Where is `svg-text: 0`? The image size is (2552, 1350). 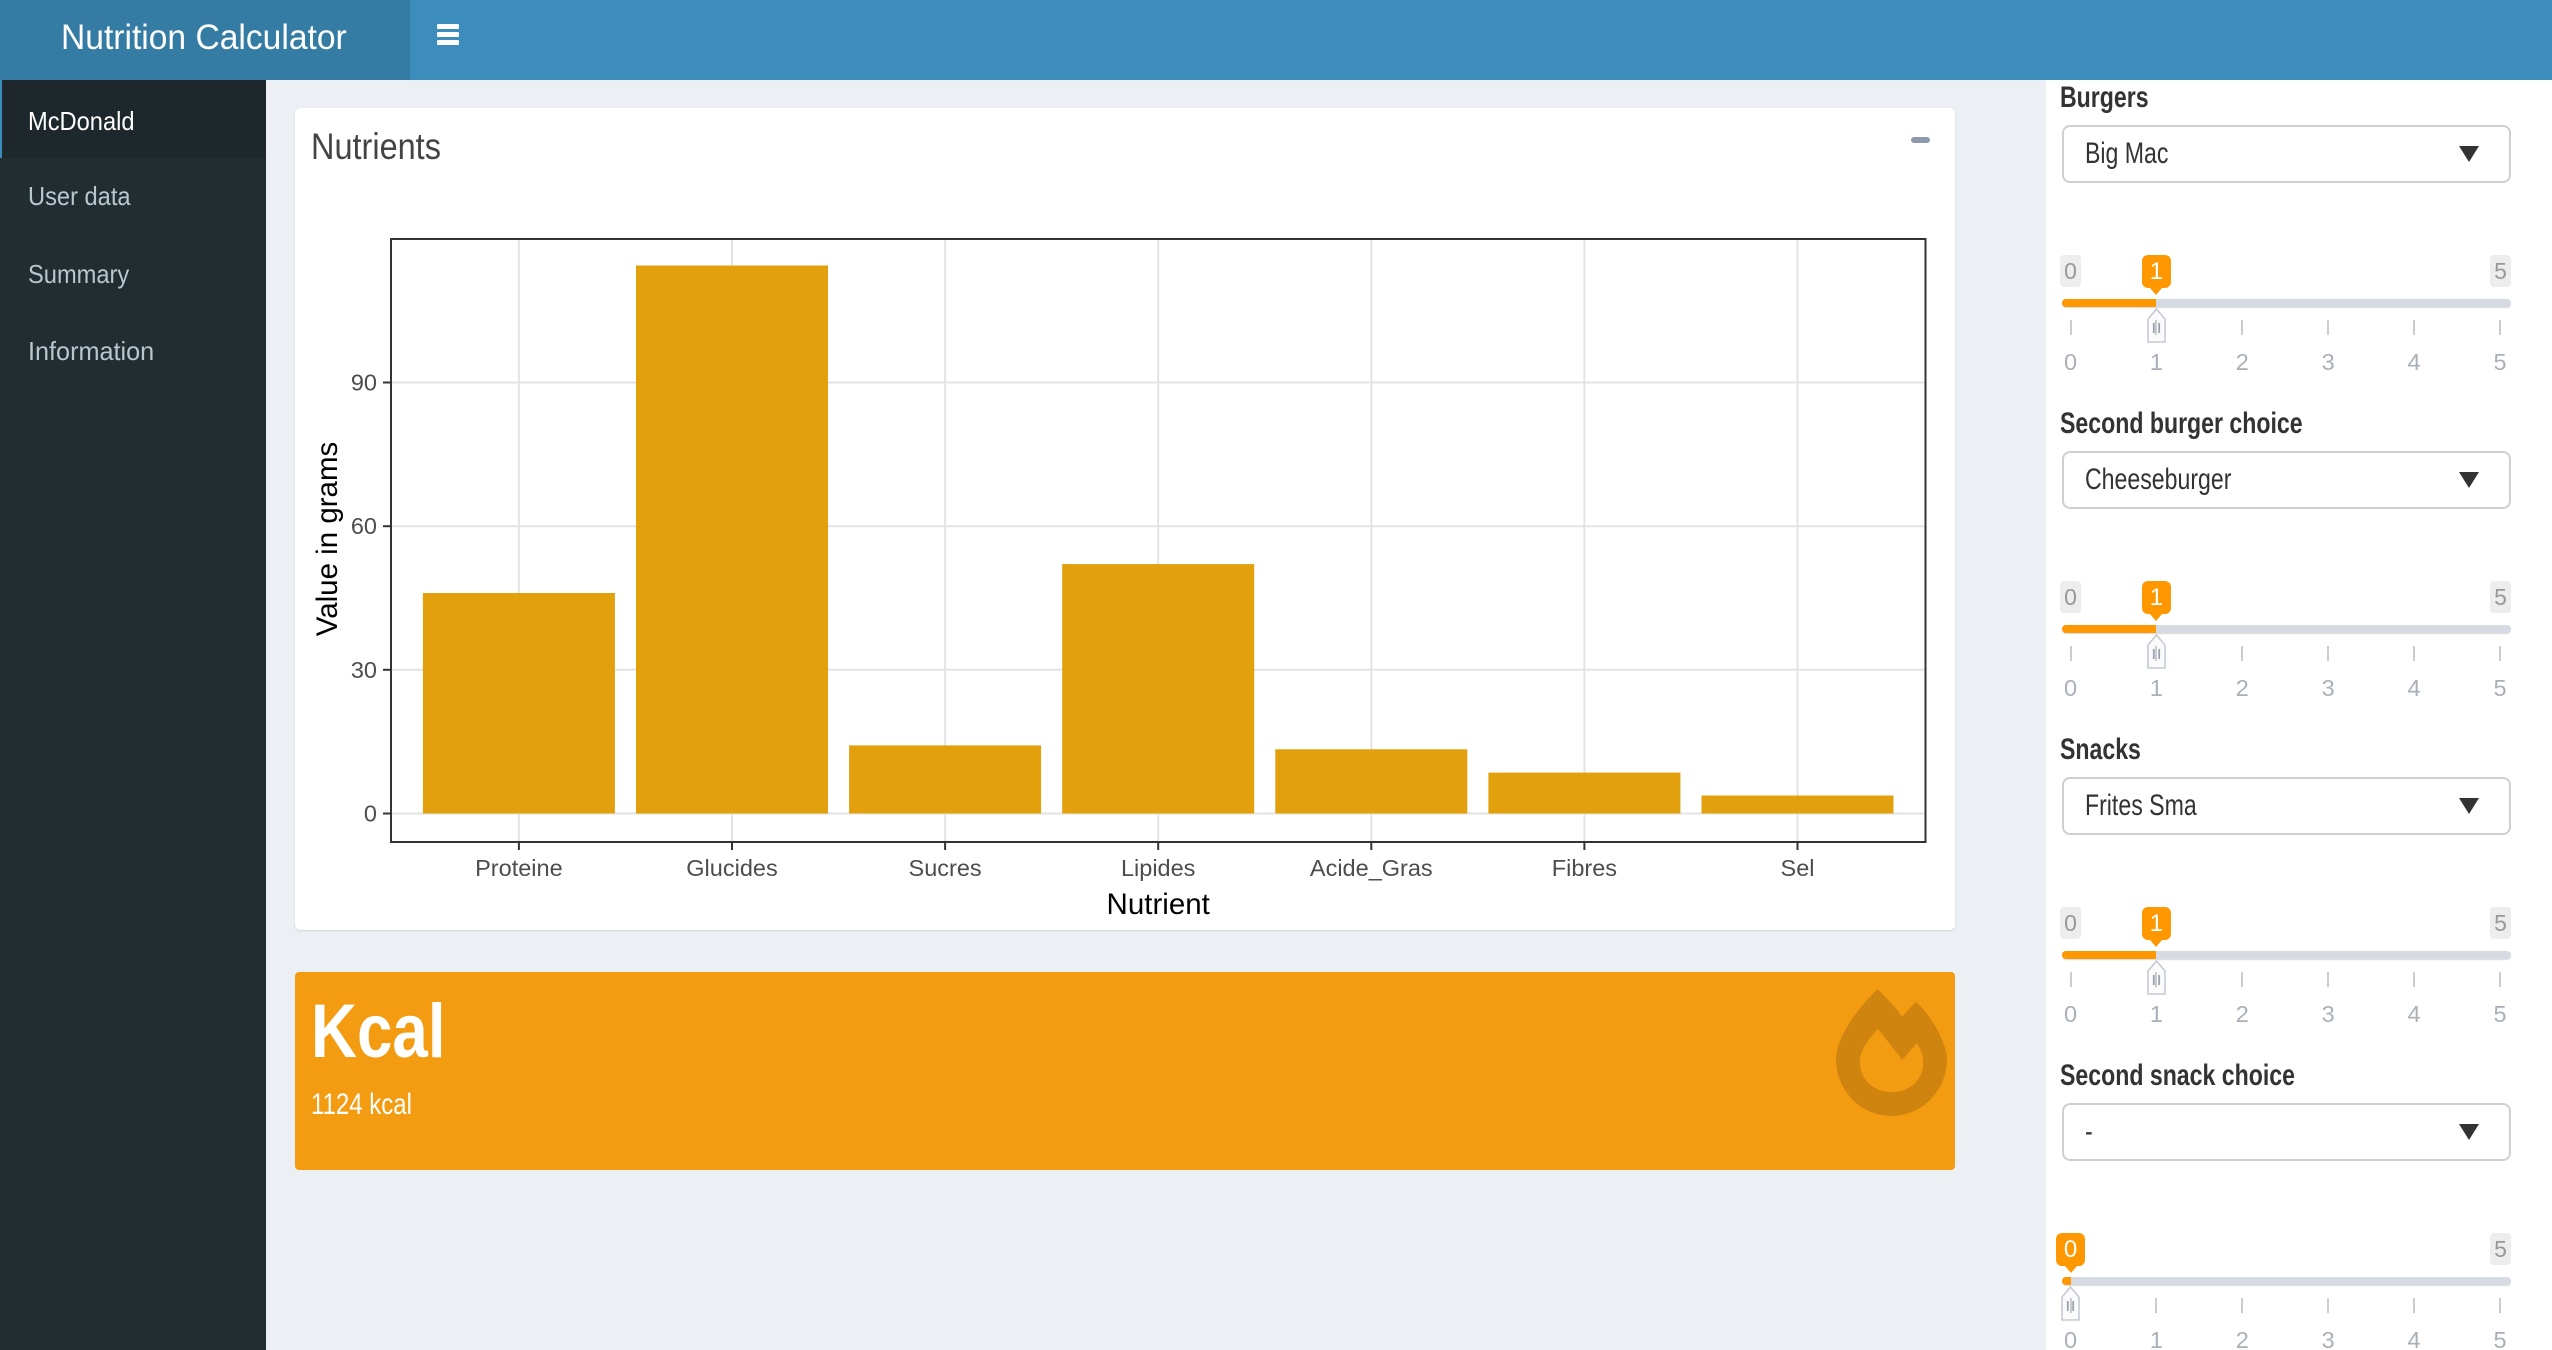
svg-text: 0 is located at coordinates (370, 814).